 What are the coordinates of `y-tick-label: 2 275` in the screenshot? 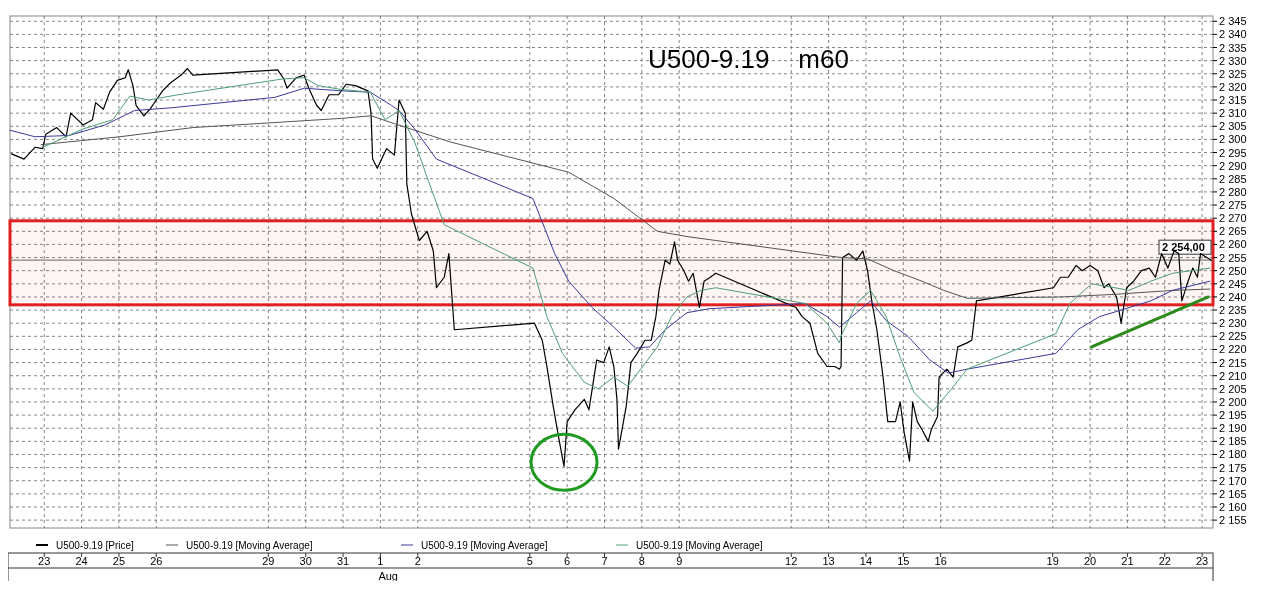 It's located at (1233, 205).